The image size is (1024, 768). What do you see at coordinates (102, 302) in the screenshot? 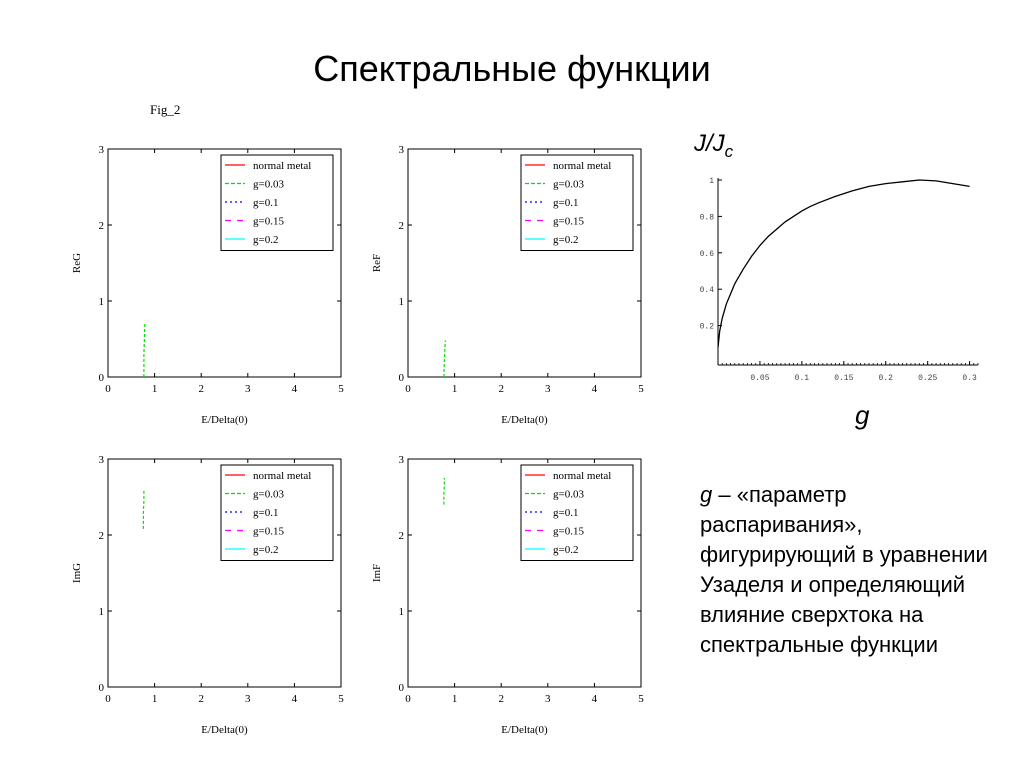
I see `reg-y-tick-label: 1` at bounding box center [102, 302].